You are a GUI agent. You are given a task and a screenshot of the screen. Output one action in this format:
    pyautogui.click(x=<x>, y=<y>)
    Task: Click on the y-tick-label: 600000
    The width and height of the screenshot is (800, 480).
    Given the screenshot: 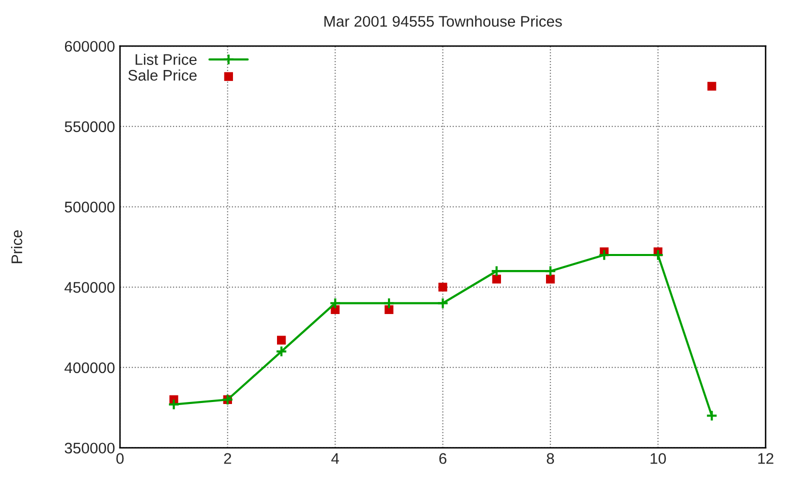 What is the action you would take?
    pyautogui.click(x=89, y=46)
    